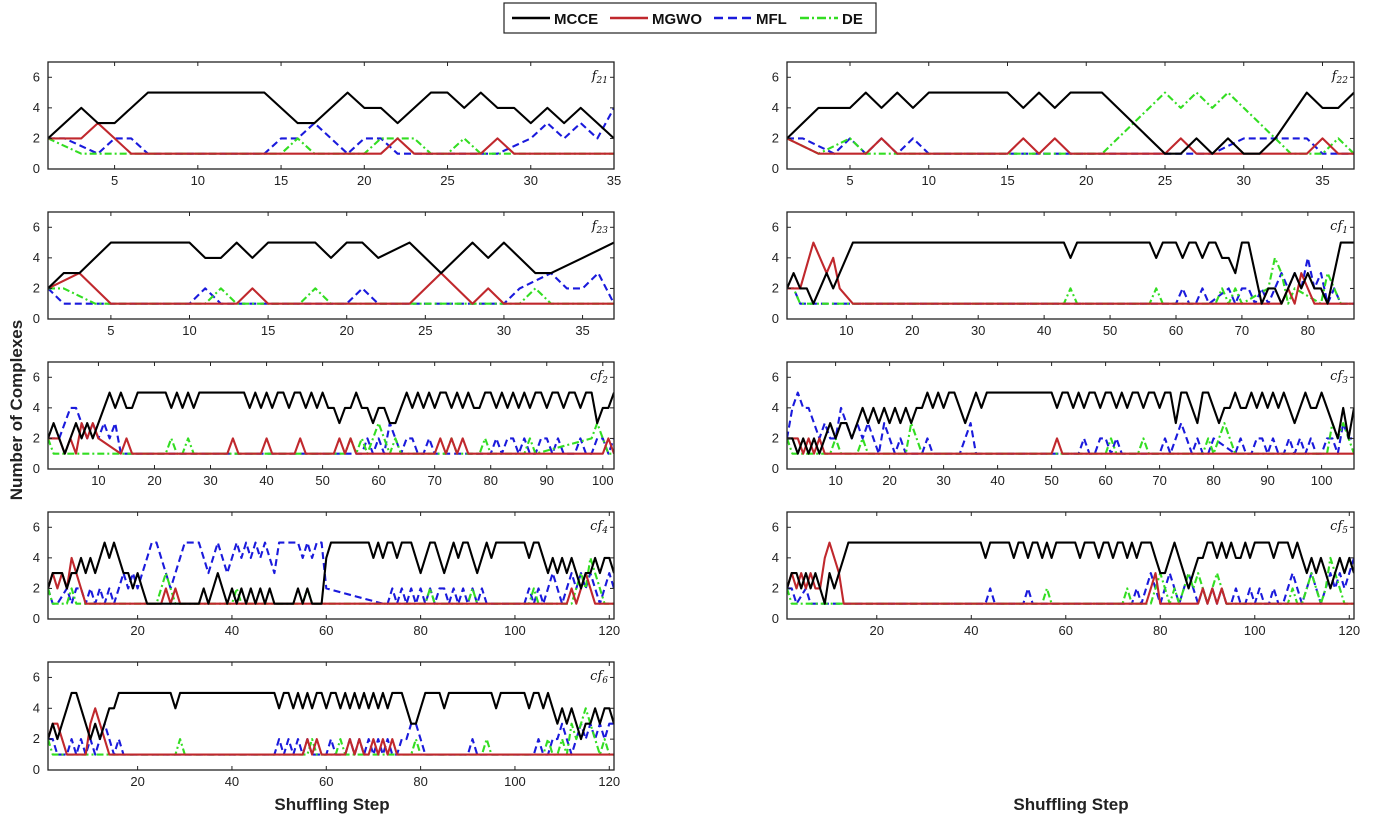  What do you see at coordinates (1339, 227) in the screenshot?
I see `subplot-title-cf1: cf1` at bounding box center [1339, 227].